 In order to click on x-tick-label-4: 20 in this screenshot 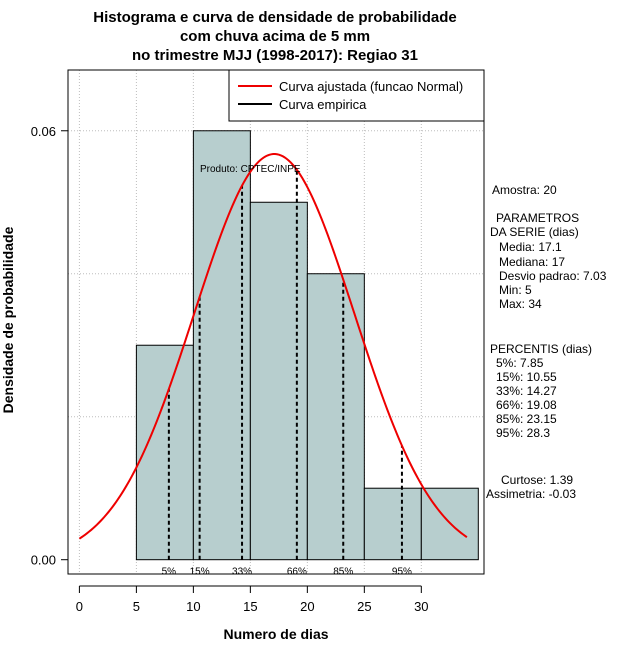, I will do `click(307, 606)`.